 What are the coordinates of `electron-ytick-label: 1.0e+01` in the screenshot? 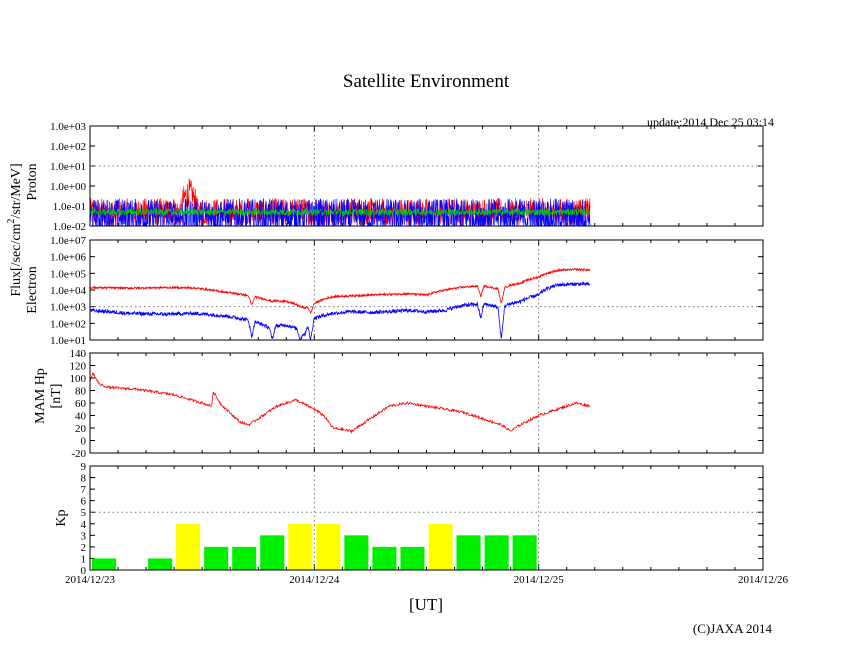 It's located at (68, 341).